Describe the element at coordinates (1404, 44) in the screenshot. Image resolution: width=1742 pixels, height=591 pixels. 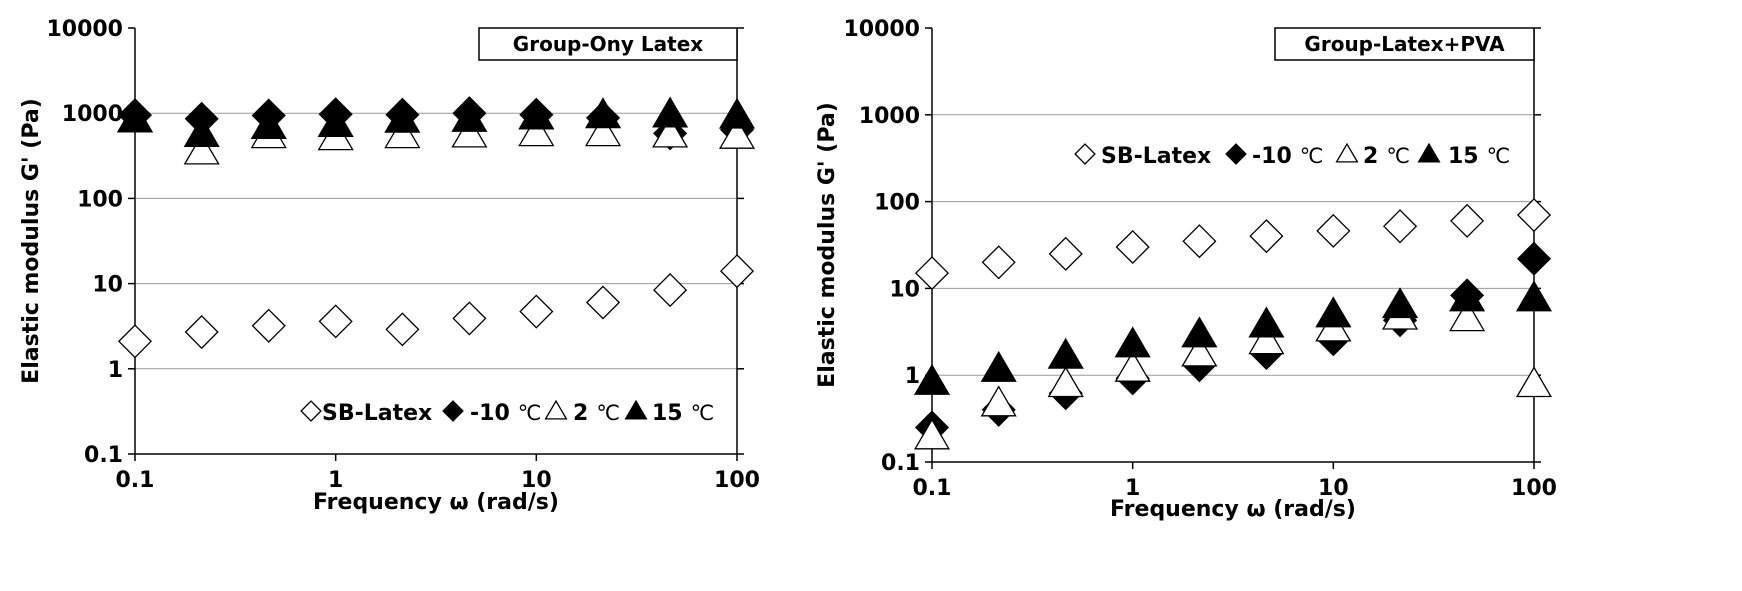
I see `chart-title: Group-Latex+PVA` at that location.